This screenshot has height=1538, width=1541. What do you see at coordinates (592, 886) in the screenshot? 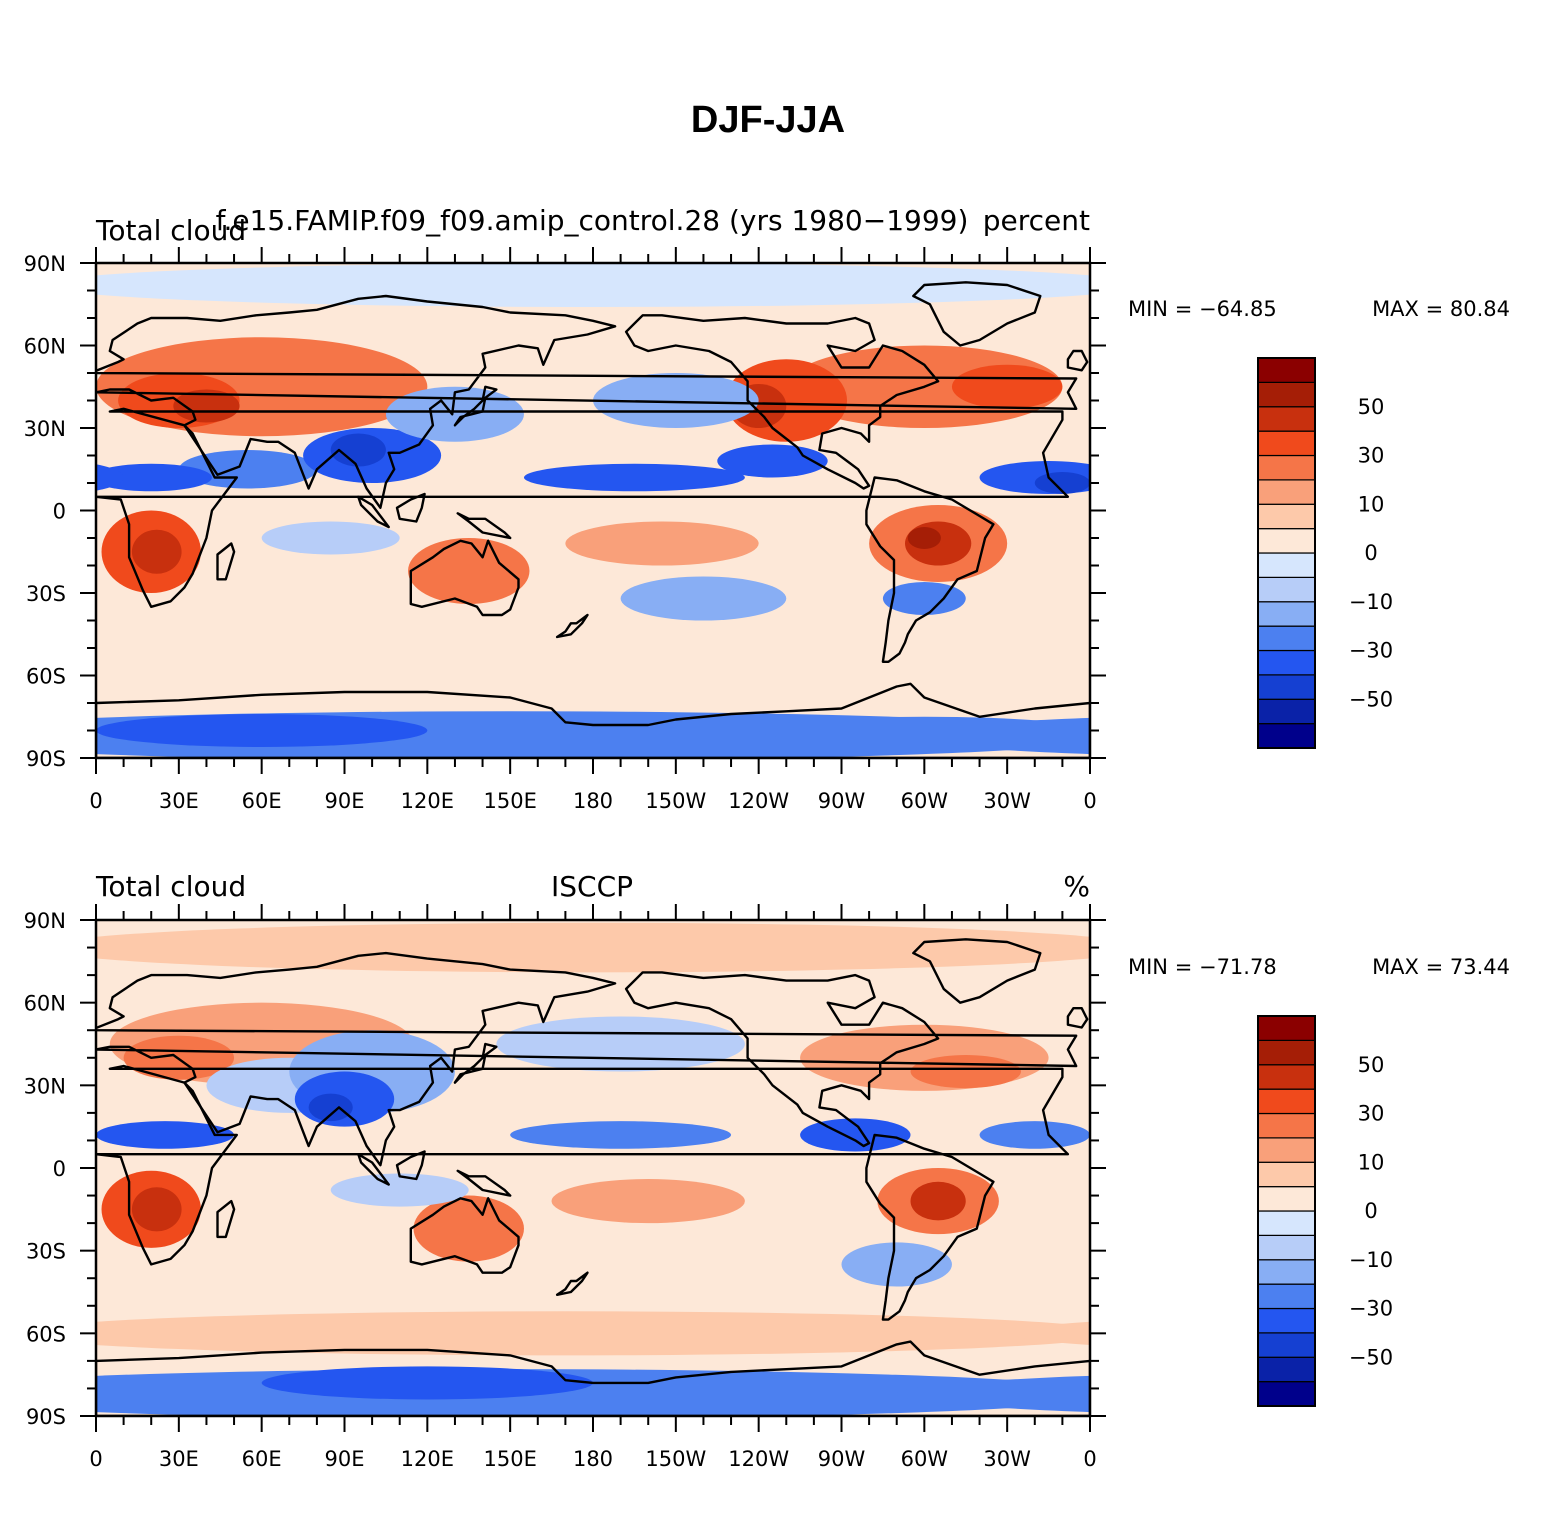
I see `panel-center-label: ISCCP` at bounding box center [592, 886].